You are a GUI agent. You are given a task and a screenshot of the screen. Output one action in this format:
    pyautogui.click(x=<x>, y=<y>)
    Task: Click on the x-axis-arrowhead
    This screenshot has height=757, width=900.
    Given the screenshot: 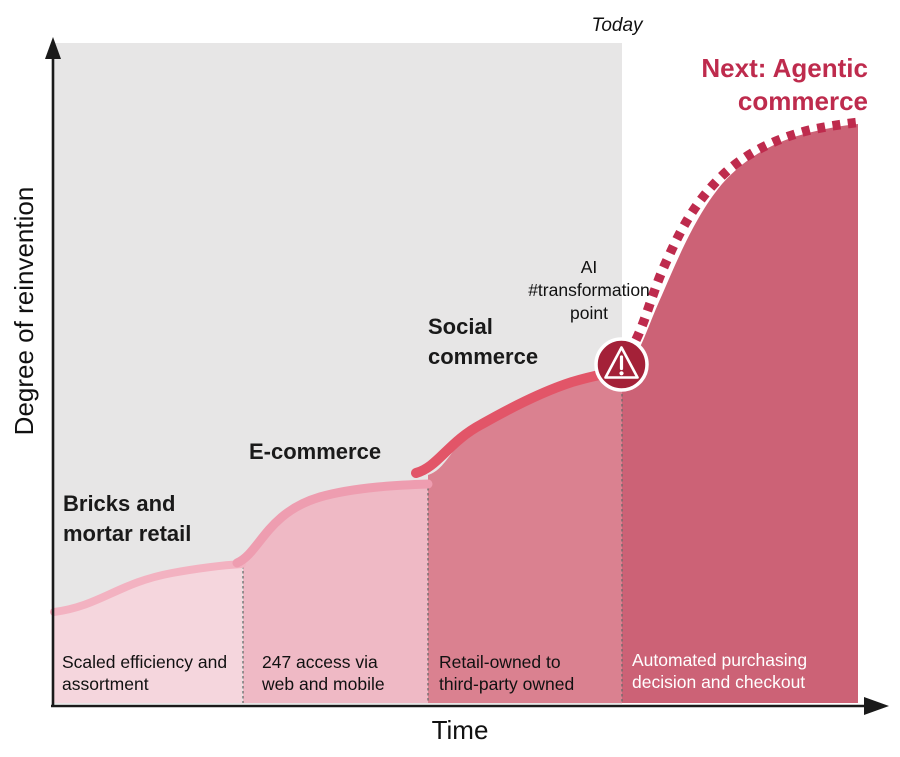 What is the action you would take?
    pyautogui.click(x=876, y=706)
    